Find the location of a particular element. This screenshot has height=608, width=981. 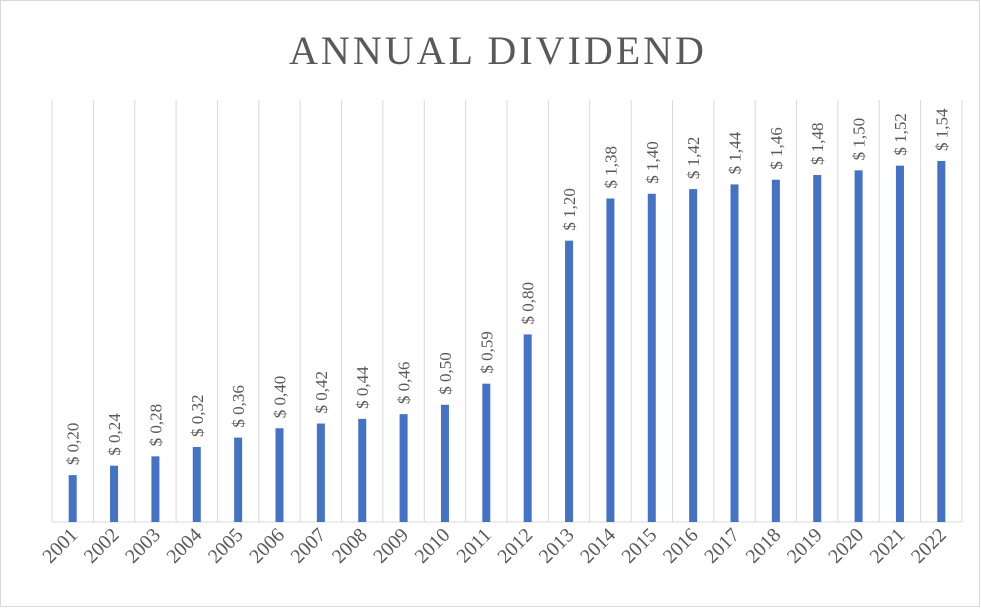

data-label: $ 0,42 is located at coordinates (321, 392).